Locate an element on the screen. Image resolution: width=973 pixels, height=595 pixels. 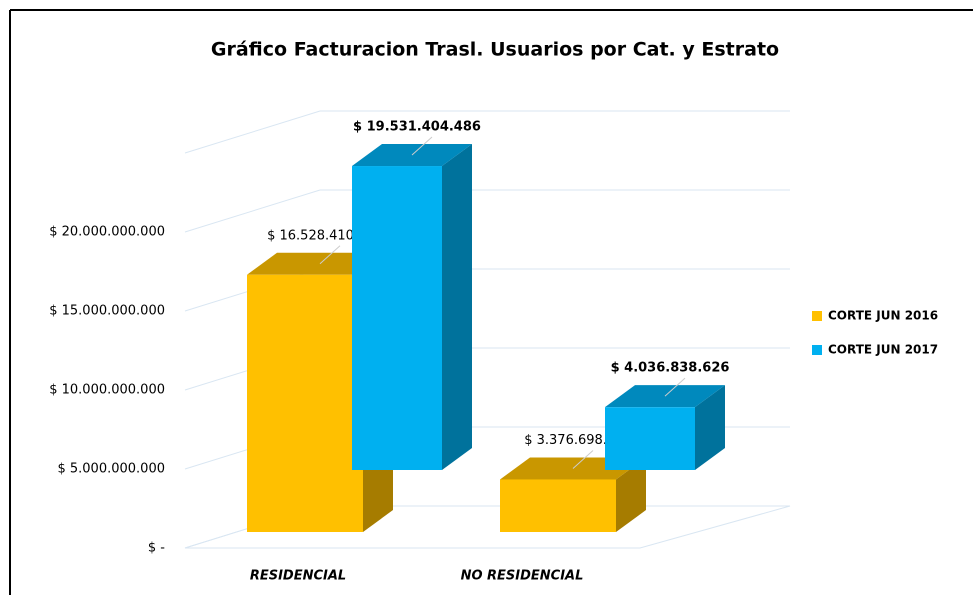
legend-label: CORTE JUN 2017 is located at coordinates (883, 350).